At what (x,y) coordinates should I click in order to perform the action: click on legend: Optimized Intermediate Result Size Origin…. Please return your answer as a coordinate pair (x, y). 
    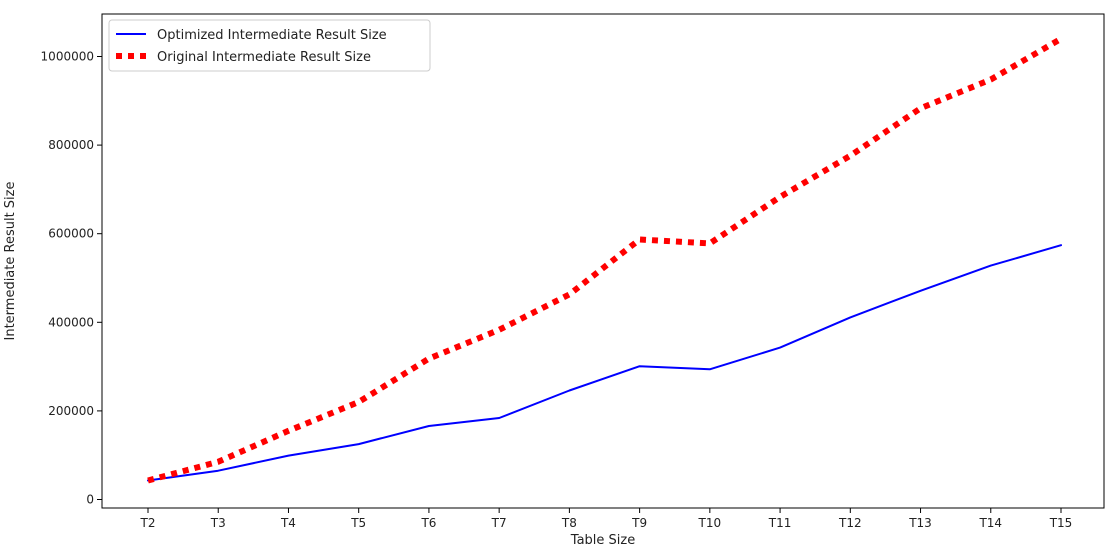
    Looking at the image, I should click on (269, 45).